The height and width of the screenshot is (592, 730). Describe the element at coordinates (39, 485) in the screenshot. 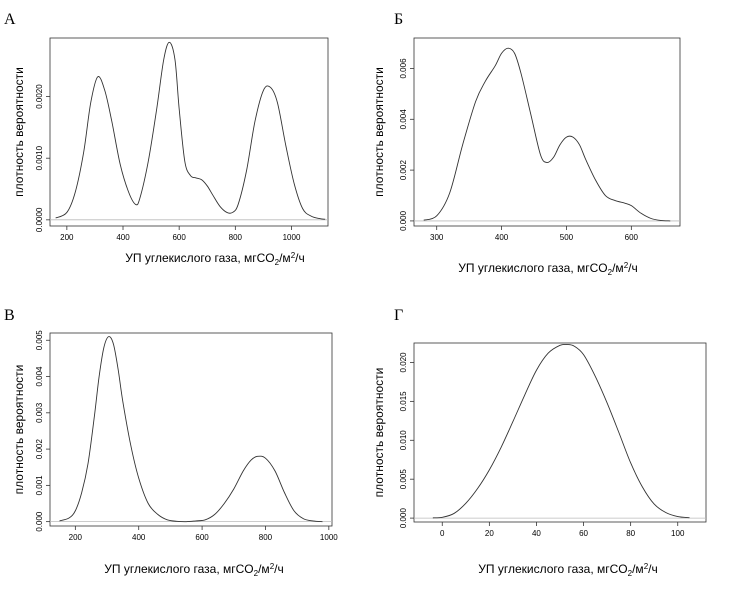

I see `y-tick-label: 0.001` at that location.